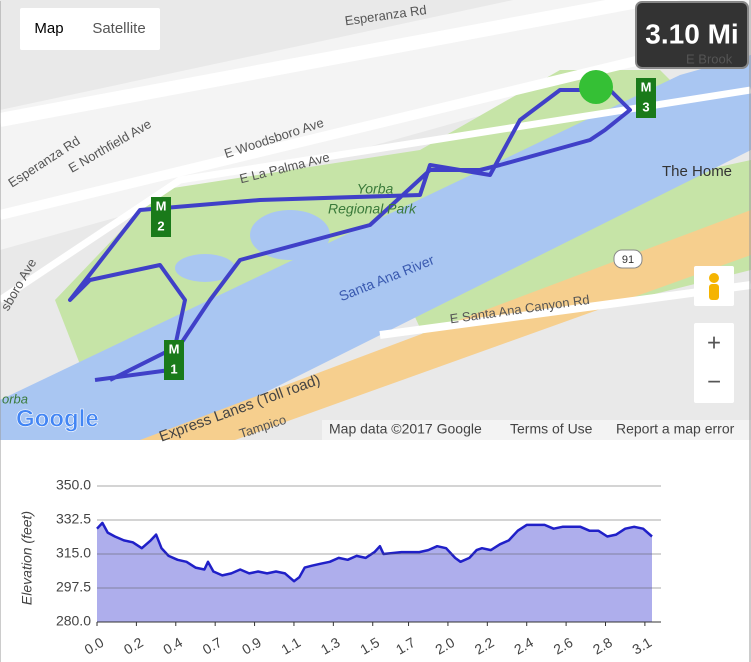 The height and width of the screenshot is (662, 751). What do you see at coordinates (73, 519) in the screenshot?
I see `y-tick-label: 332.5` at bounding box center [73, 519].